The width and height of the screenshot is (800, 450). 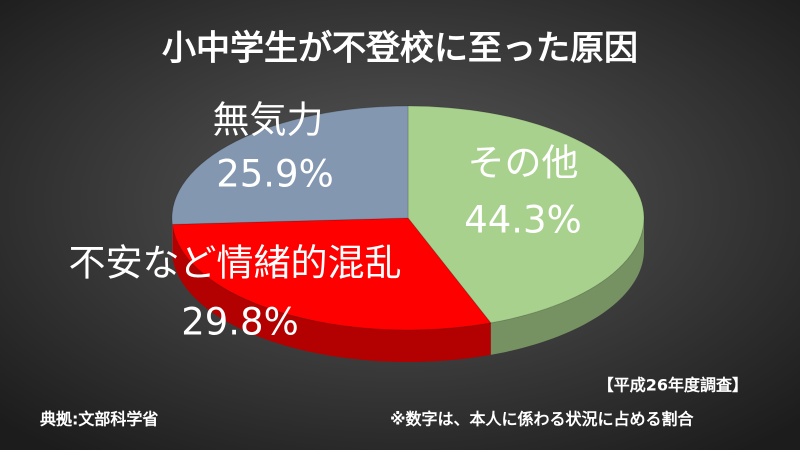 I want to click on slice-label: 不安など情緒的混乱, so click(x=235, y=263).